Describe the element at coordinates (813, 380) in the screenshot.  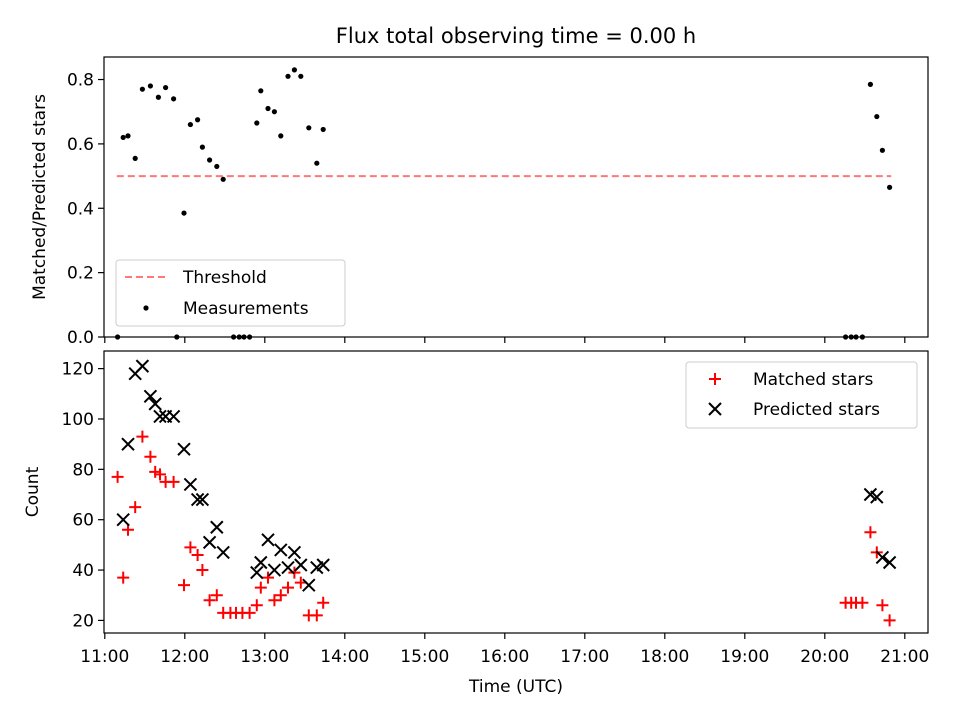
I see `legend-matched-stars-label: Matched stars` at that location.